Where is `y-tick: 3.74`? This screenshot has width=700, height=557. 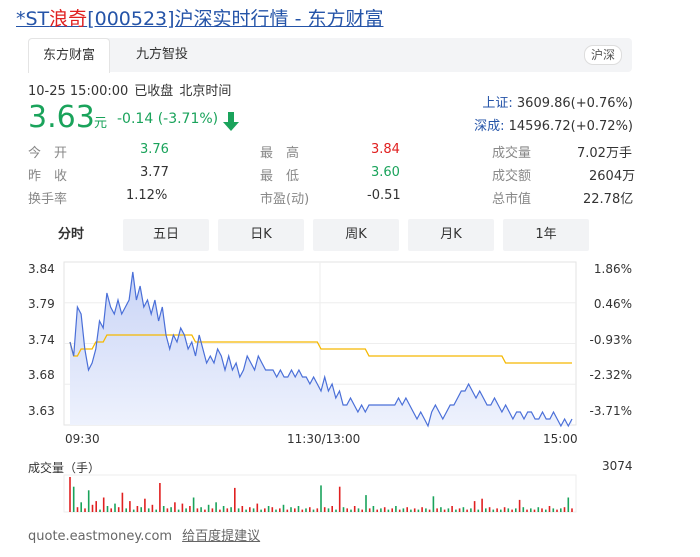 y-tick: 3.74 is located at coordinates (41, 340).